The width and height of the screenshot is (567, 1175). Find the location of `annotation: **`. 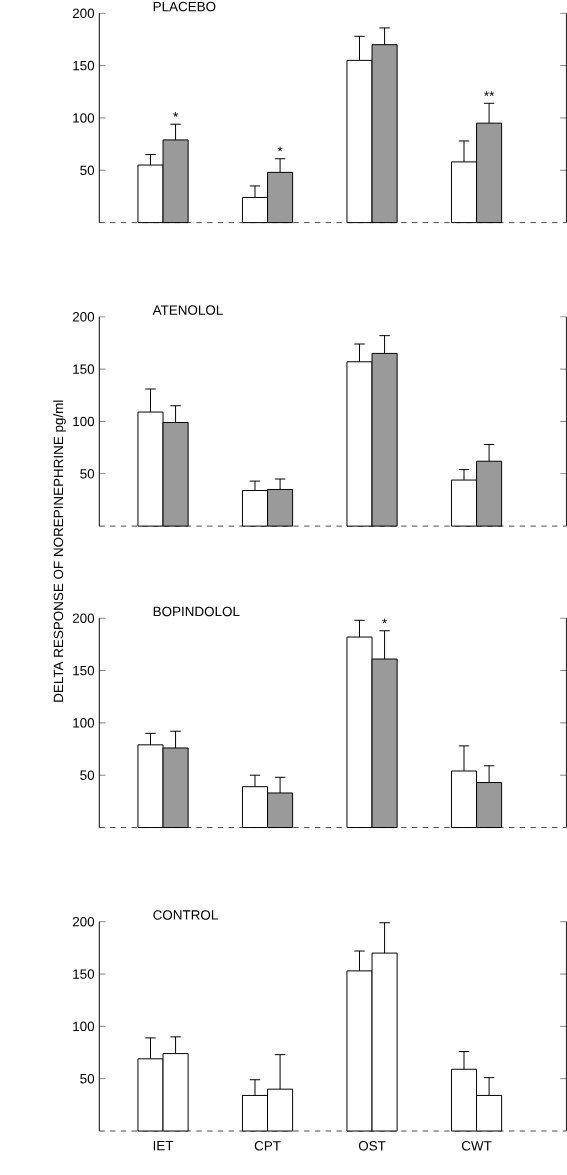

annotation: ** is located at coordinates (489, 93).